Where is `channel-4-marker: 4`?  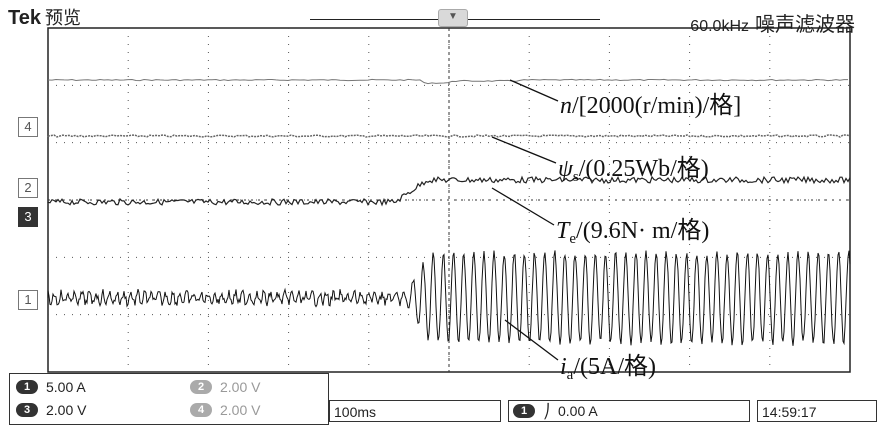 channel-4-marker: 4 is located at coordinates (28, 127).